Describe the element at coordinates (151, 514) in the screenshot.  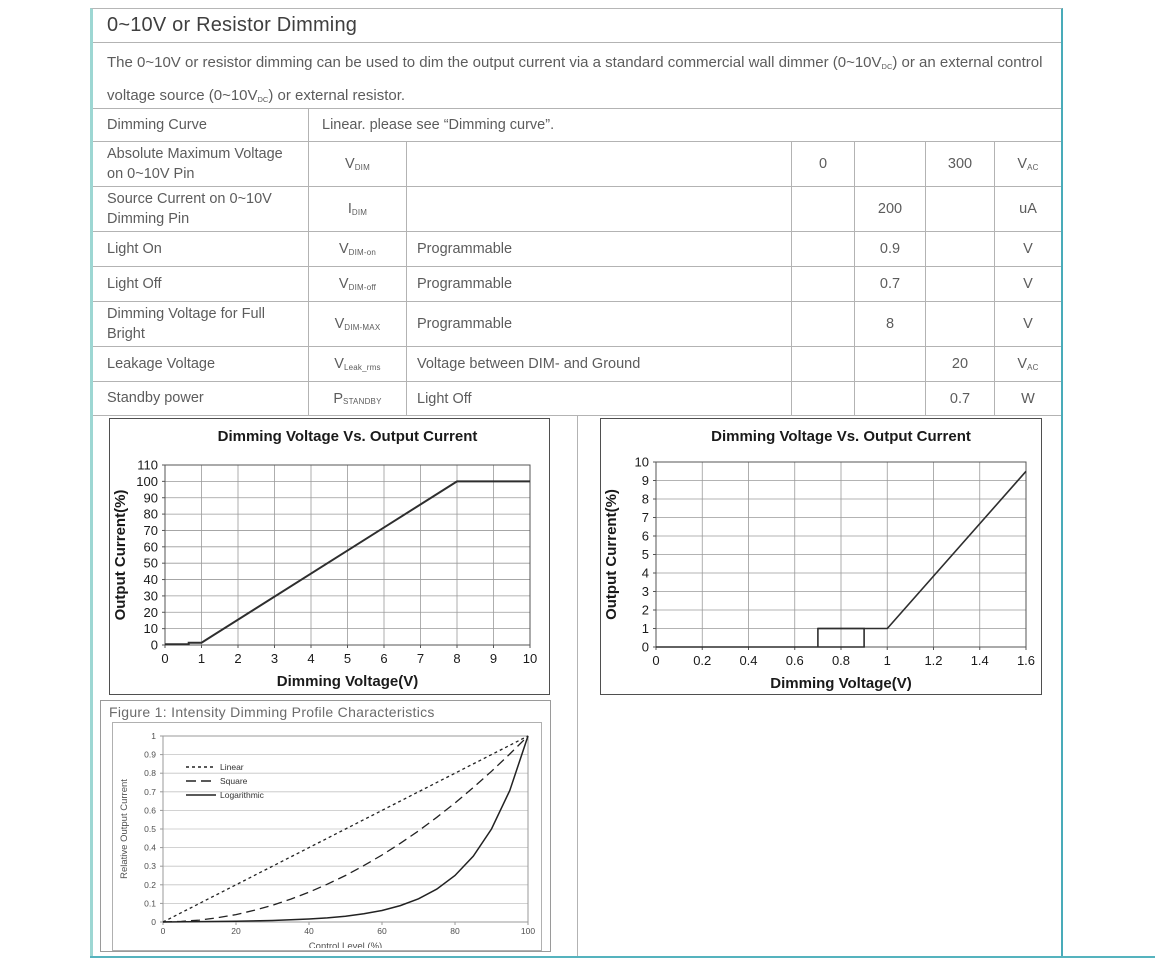
I see `svg-text: 80` at that location.